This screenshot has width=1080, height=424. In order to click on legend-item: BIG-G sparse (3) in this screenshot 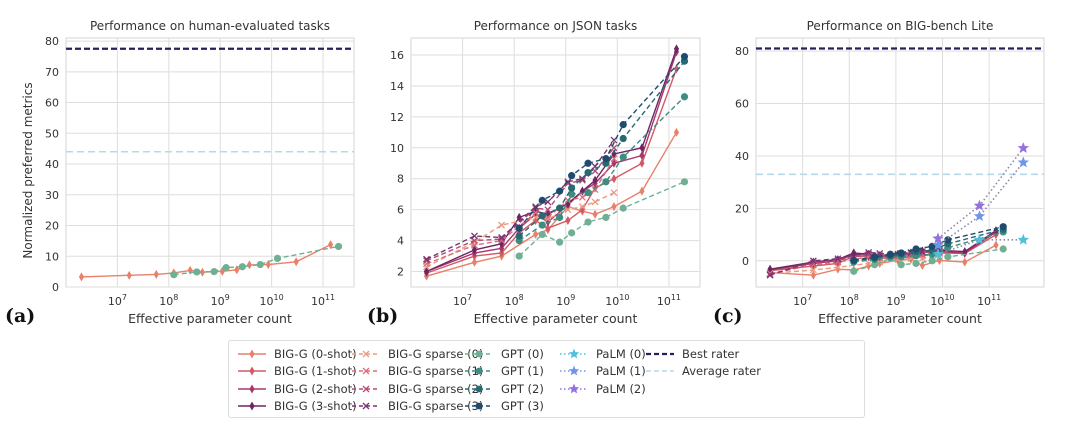, I will do `click(417, 406)`.